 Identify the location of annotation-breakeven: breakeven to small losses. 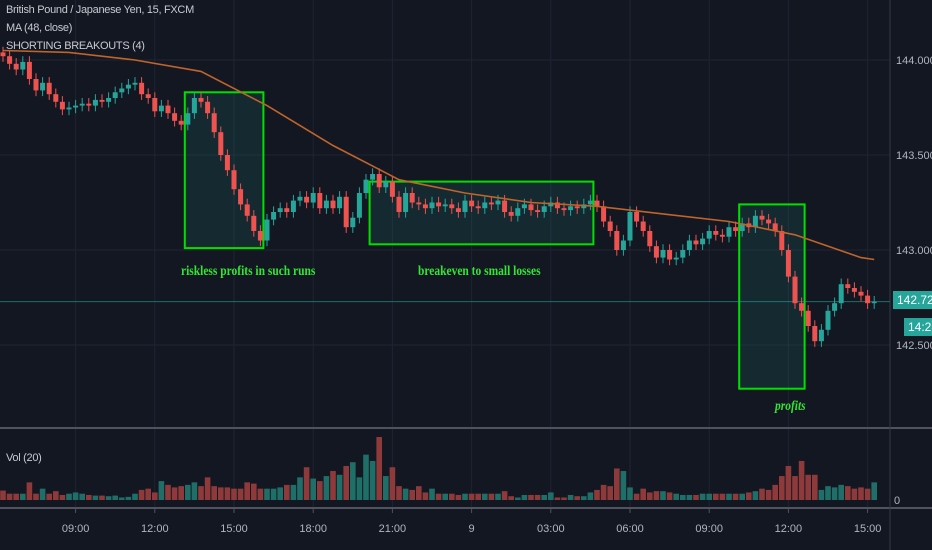
(479, 271).